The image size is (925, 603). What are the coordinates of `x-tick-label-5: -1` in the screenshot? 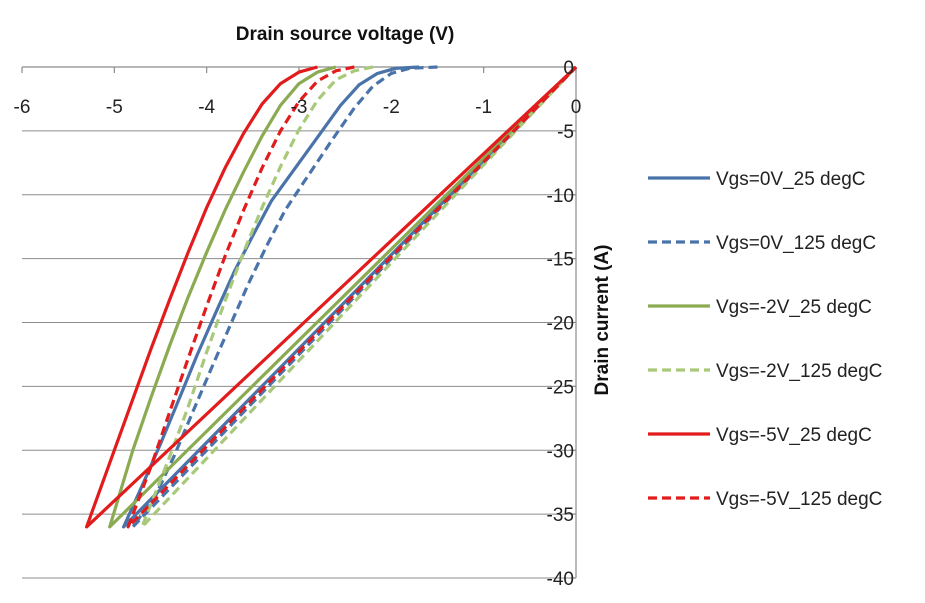 It's located at (483, 107).